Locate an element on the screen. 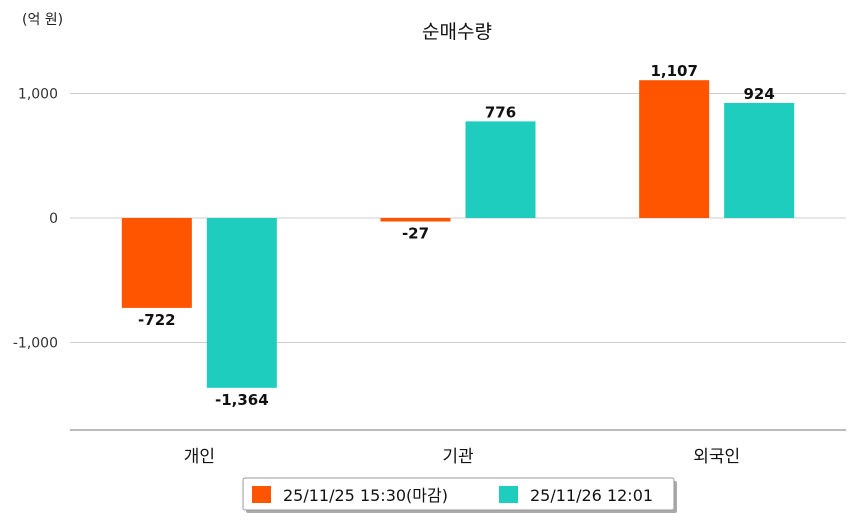 This screenshot has height=520, width=854. x-category-label: 기관 is located at coordinates (457, 457).